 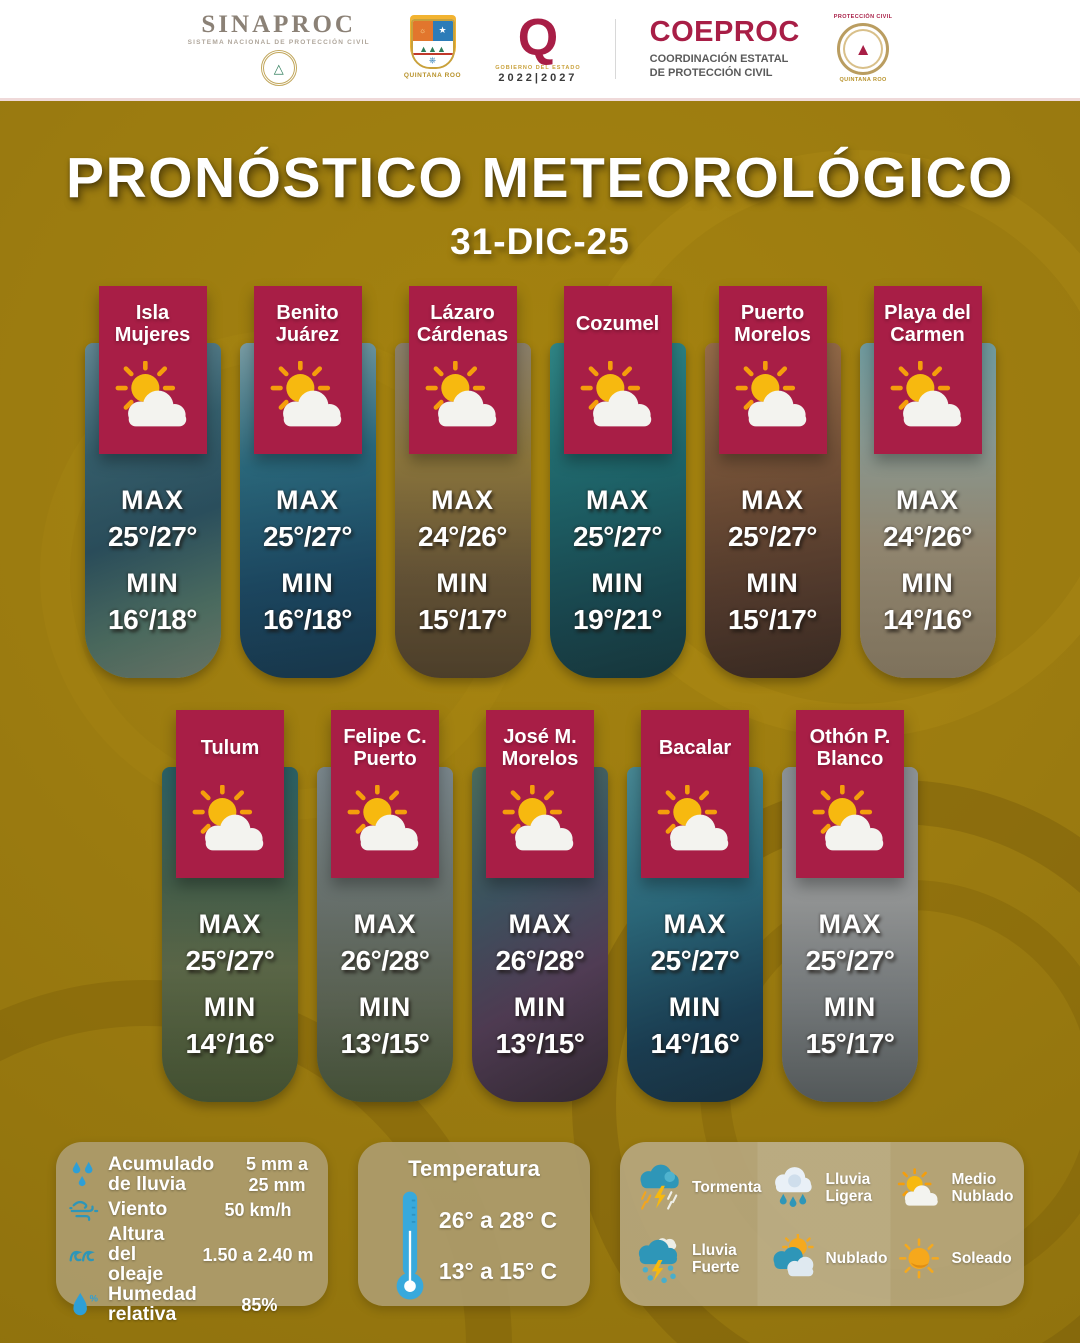 I want to click on quintana-roo-shield-icon: ☼ ★ ▲▲▲ ⎈, so click(x=432, y=43).